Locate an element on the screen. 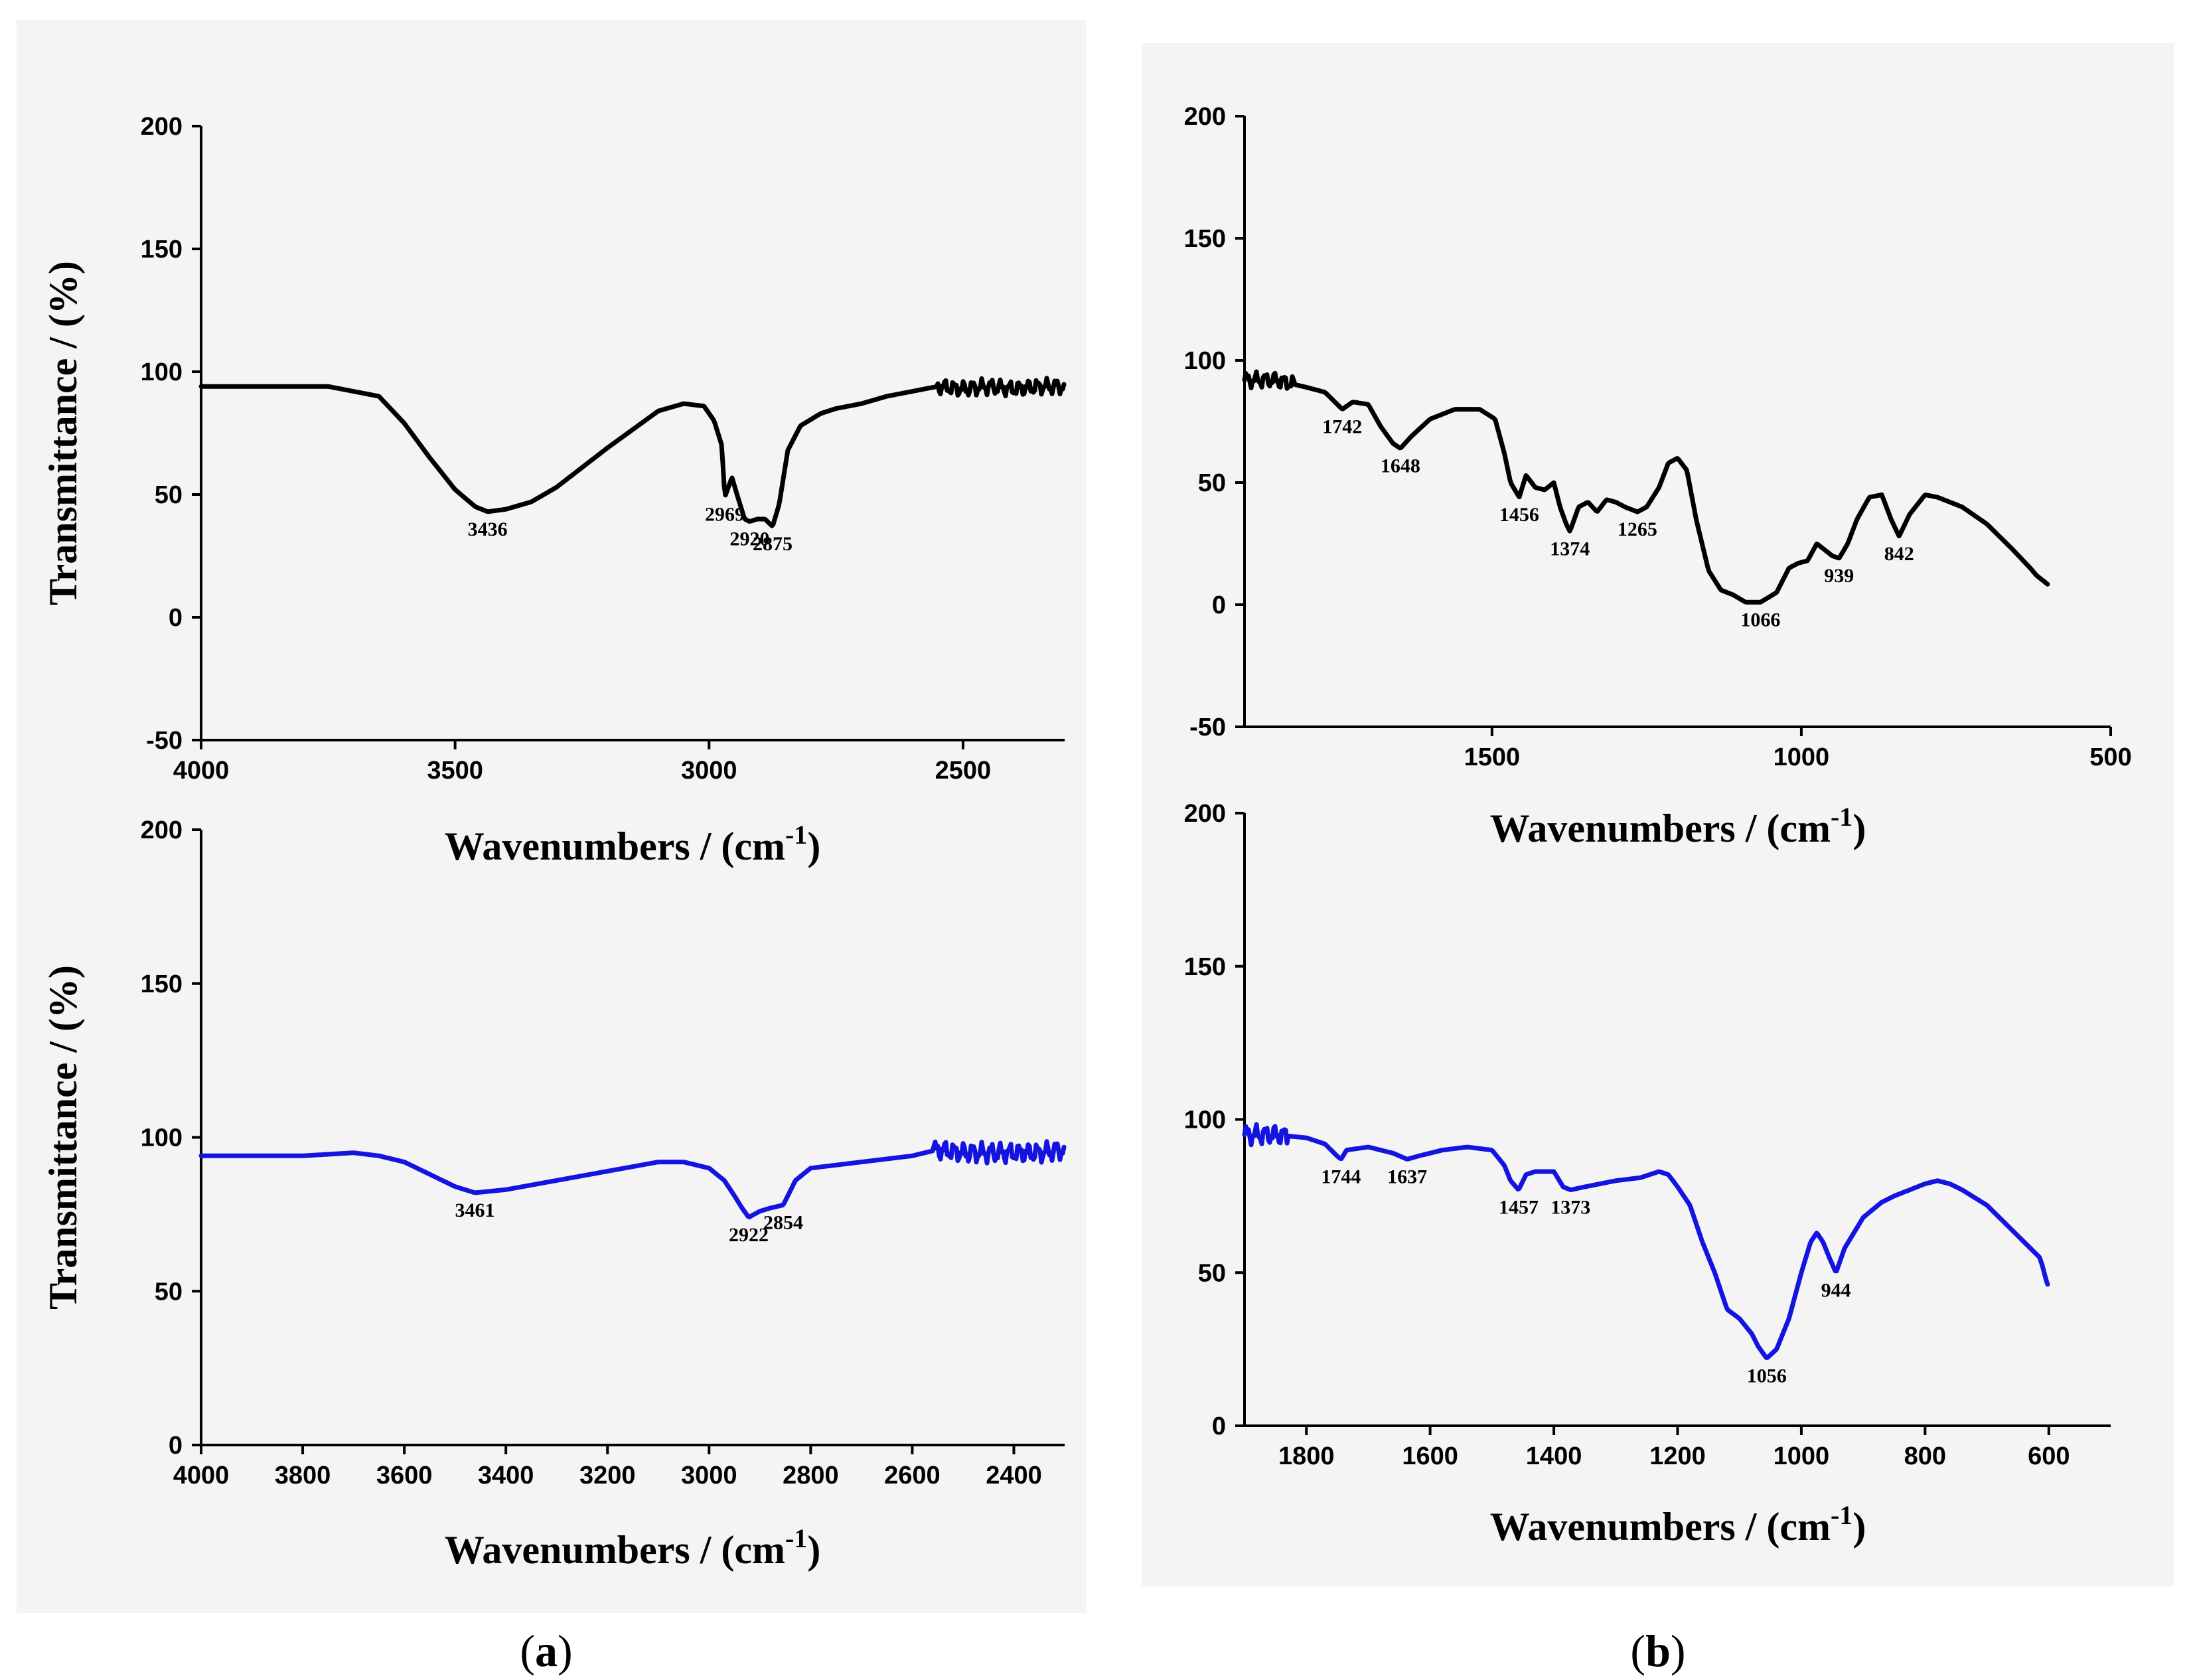 Image resolution: width=2191 pixels, height=1680 pixels. x-tick-label: 1800 is located at coordinates (1306, 1456).